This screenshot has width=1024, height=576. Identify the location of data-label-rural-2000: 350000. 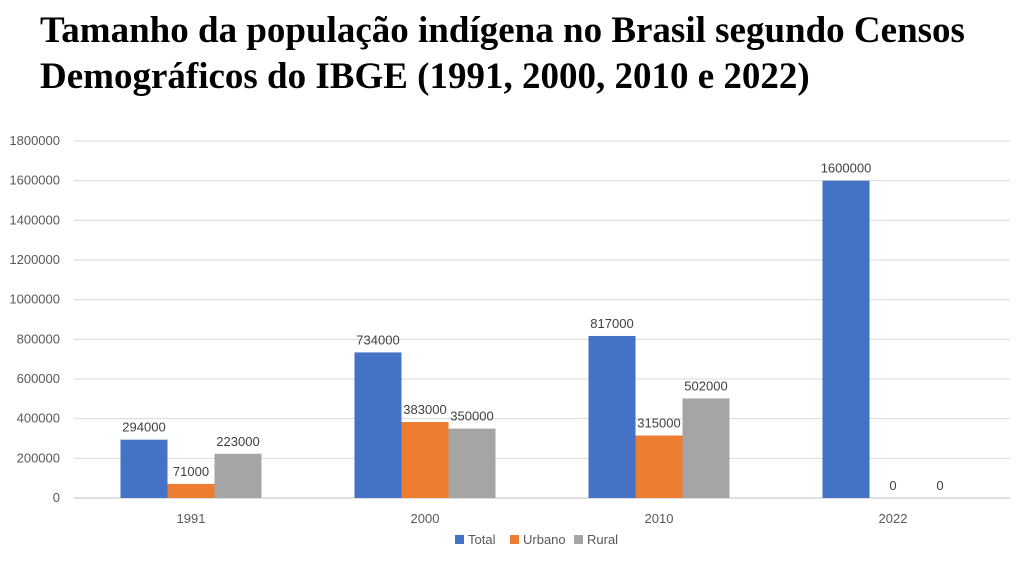
(471, 416).